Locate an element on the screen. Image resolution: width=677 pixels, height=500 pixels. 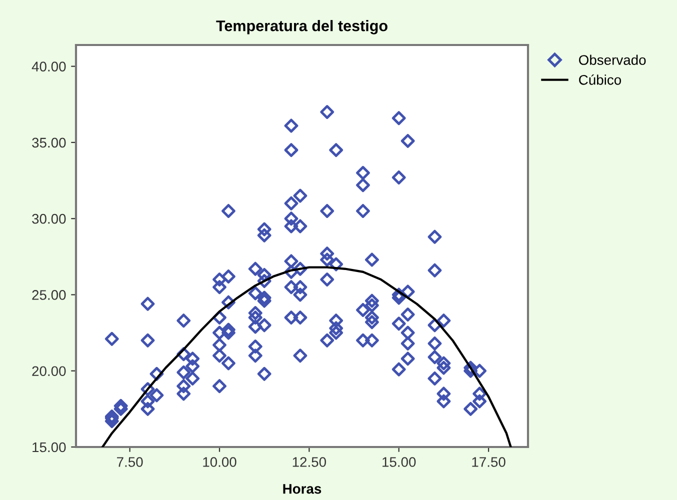
chart-title: Temperatura del testigo is located at coordinates (302, 27).